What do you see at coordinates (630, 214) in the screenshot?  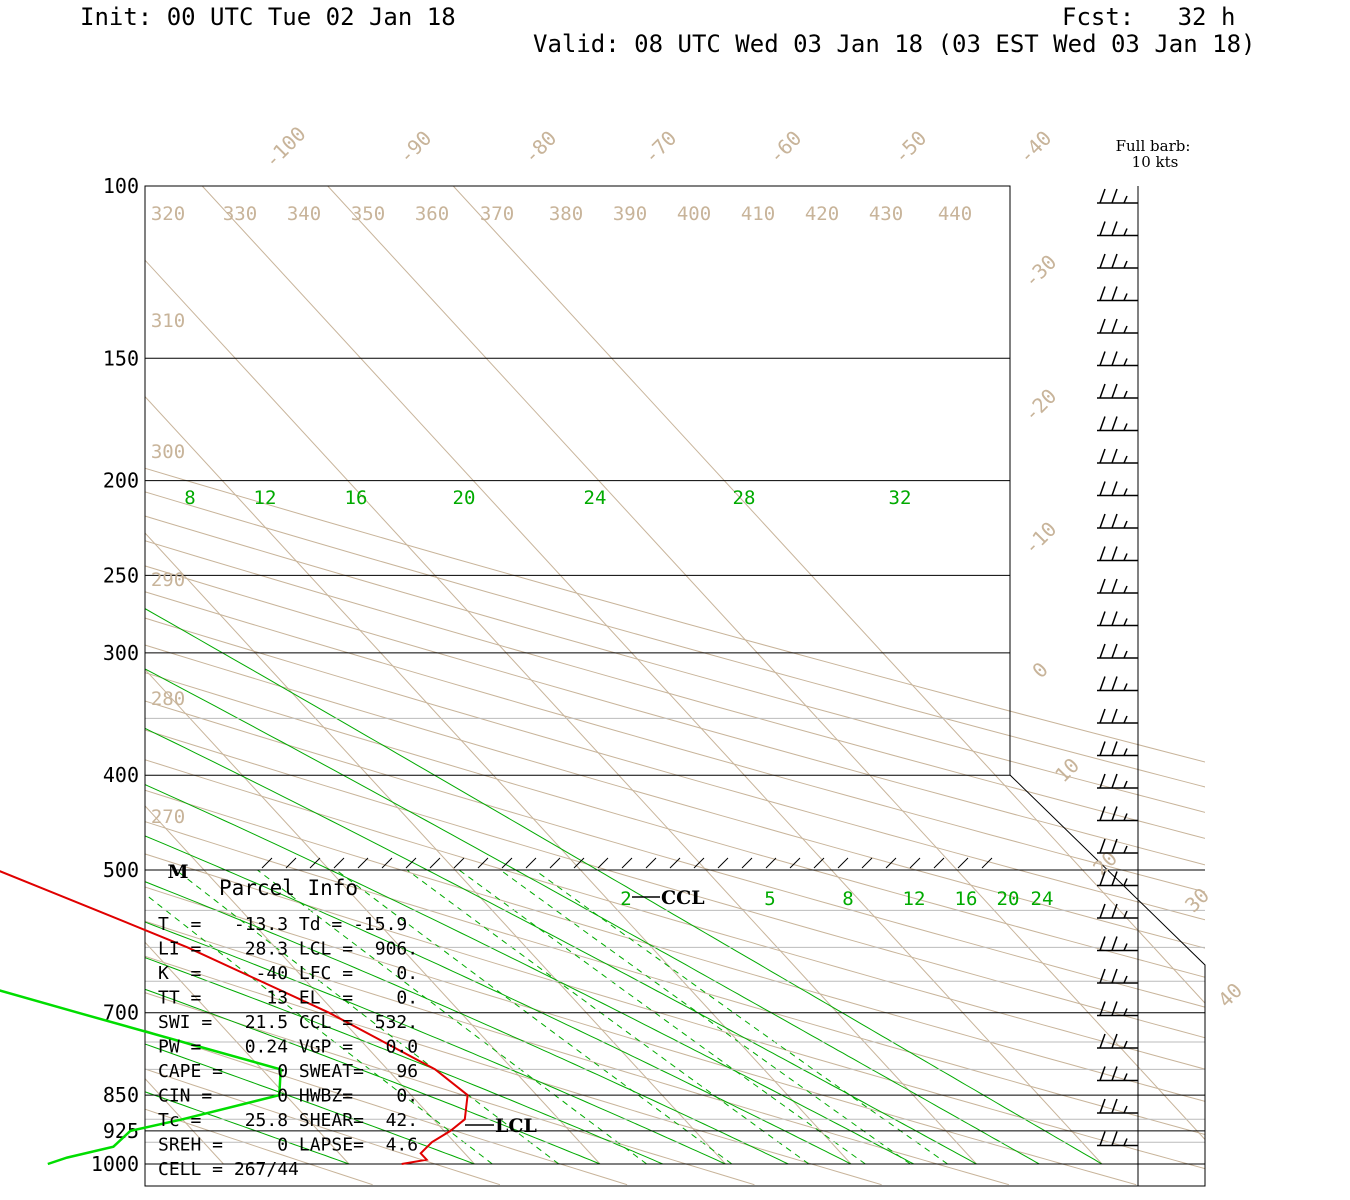 I see `theta-label: 390` at bounding box center [630, 214].